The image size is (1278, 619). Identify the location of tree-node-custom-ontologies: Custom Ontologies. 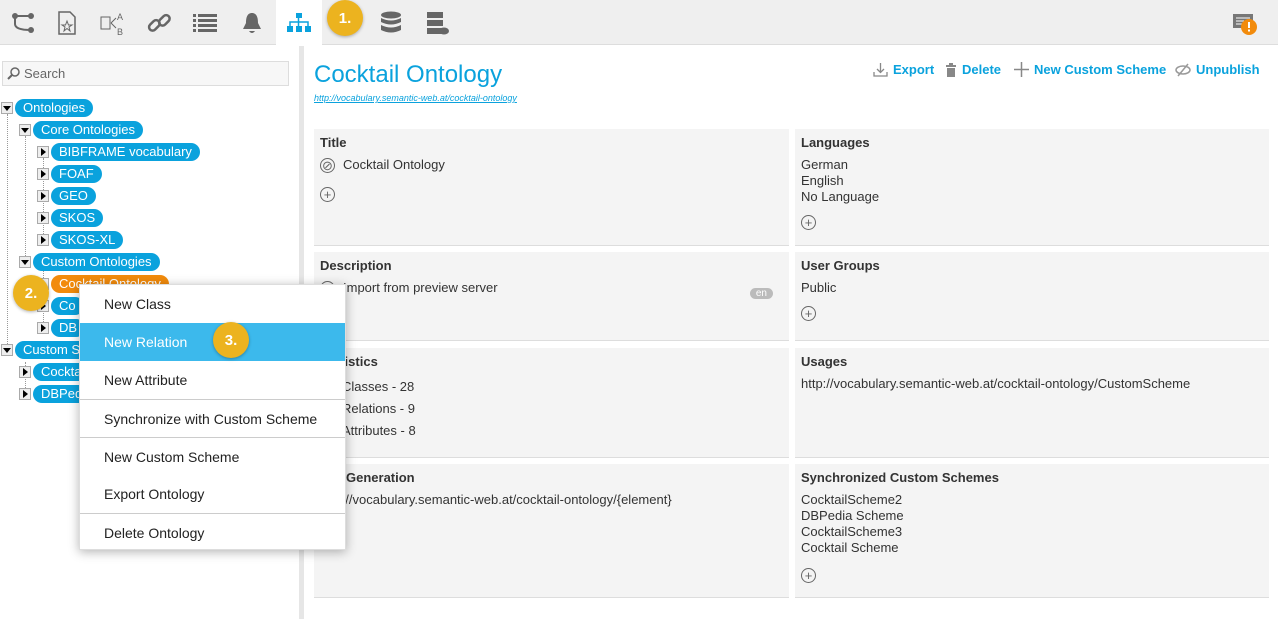
(89, 262).